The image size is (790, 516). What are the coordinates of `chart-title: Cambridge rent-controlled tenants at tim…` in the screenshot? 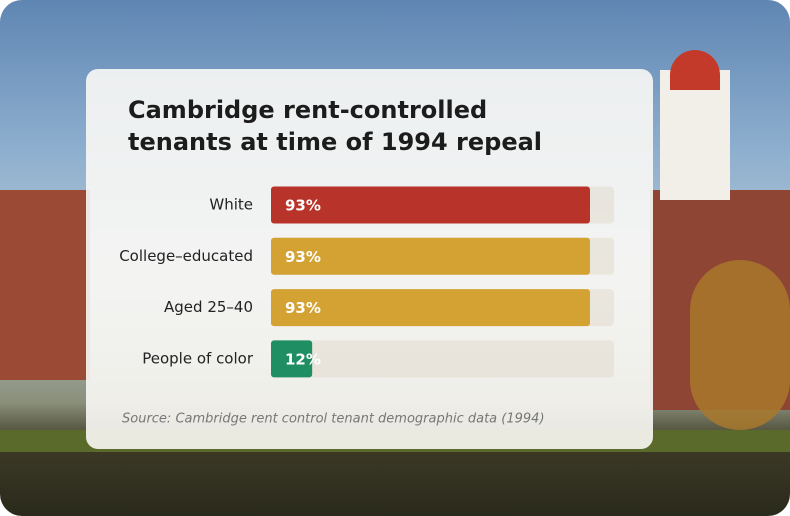 It's located at (335, 126).